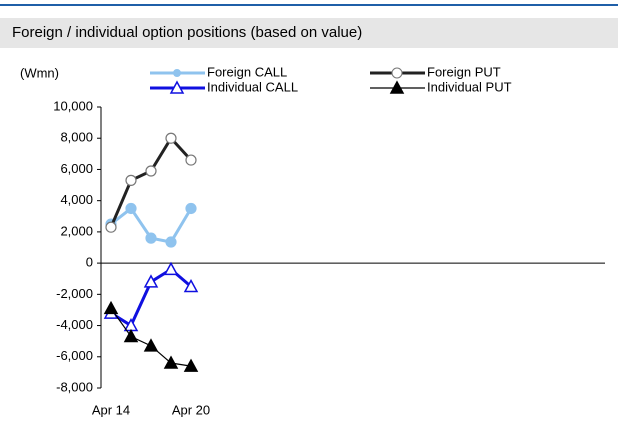 The image size is (618, 446). What do you see at coordinates (76, 199) in the screenshot?
I see `y-tick-label: 4,000` at bounding box center [76, 199].